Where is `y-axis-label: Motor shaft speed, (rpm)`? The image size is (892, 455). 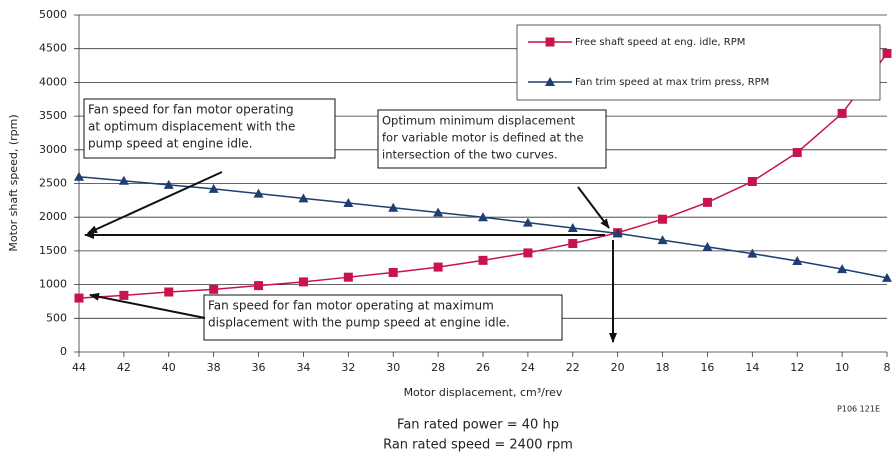
y-axis-label: Motor shaft speed, (rpm) is located at coordinates (13, 182).